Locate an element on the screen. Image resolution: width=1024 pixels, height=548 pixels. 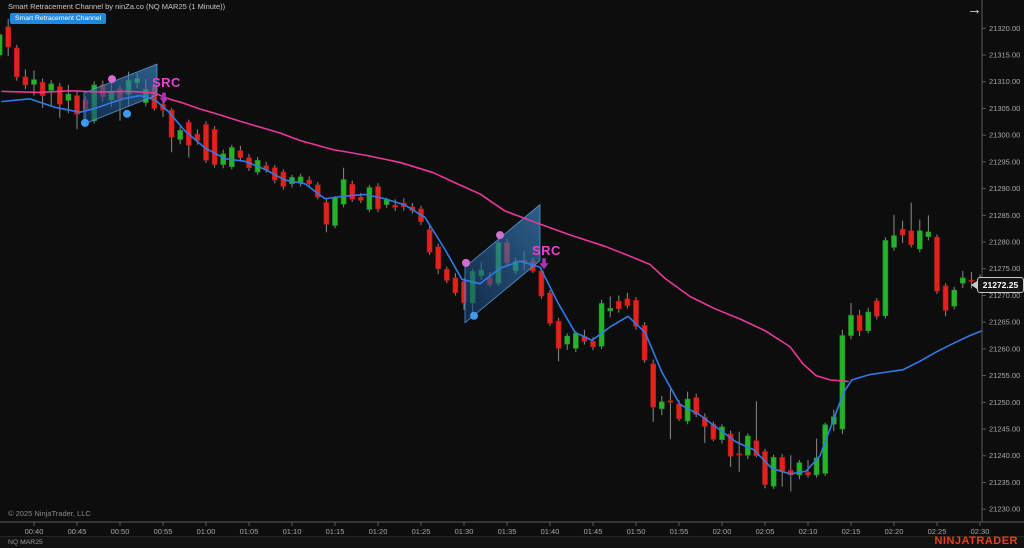
time-axis-label: 00:55 is located at coordinates (163, 531).